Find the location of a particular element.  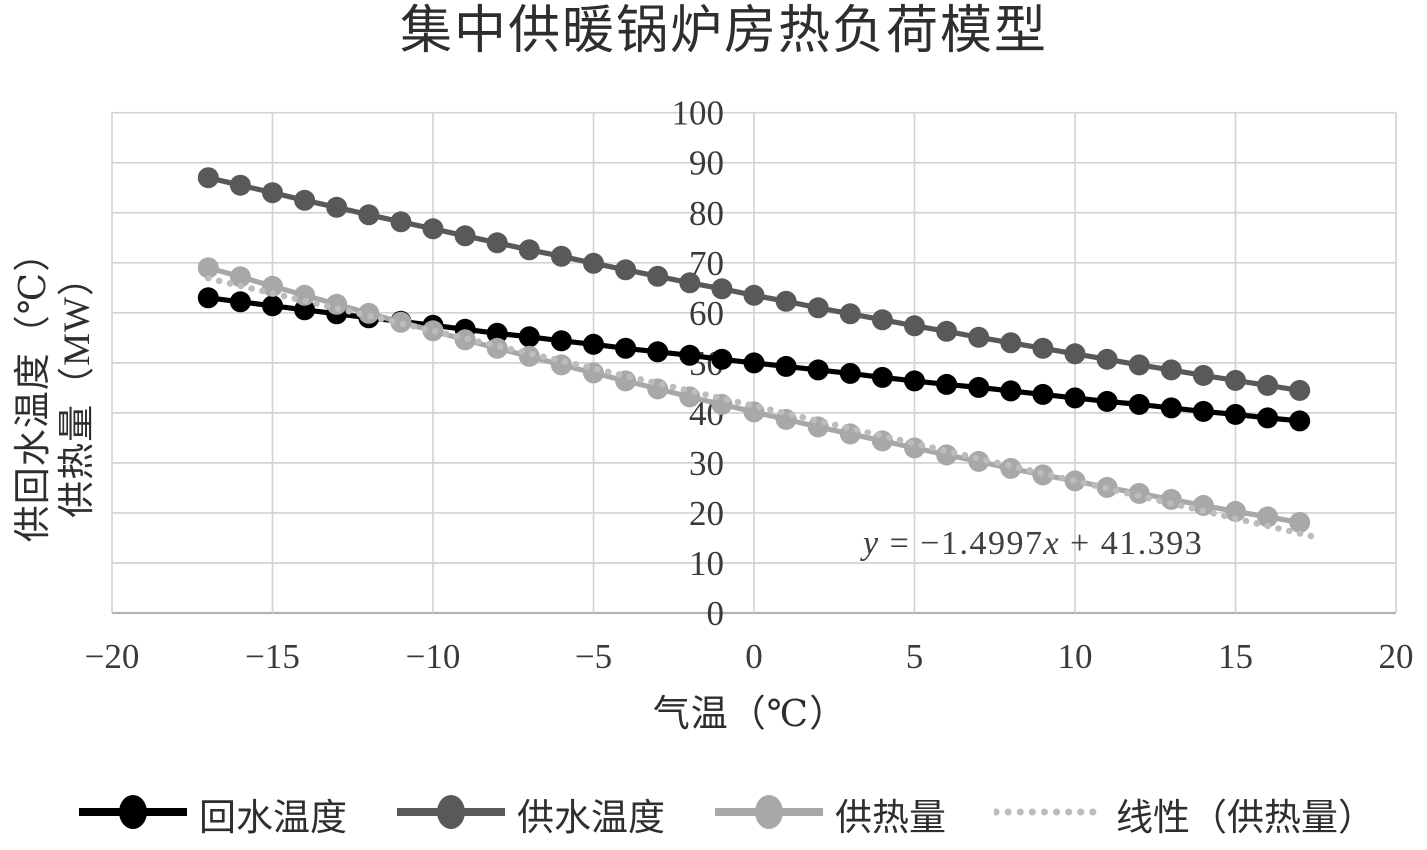

y-tick-label: 0 is located at coordinates (716, 613).